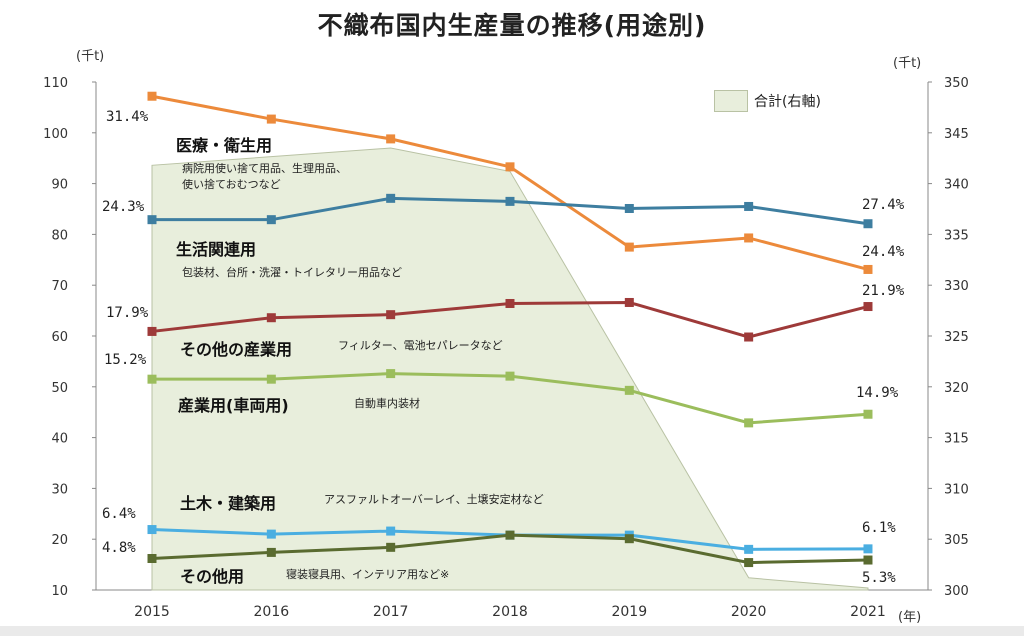 The width and height of the screenshot is (1024, 636). Describe the element at coordinates (55, 83) in the screenshot. I see `left-tick-label: 110` at that location.